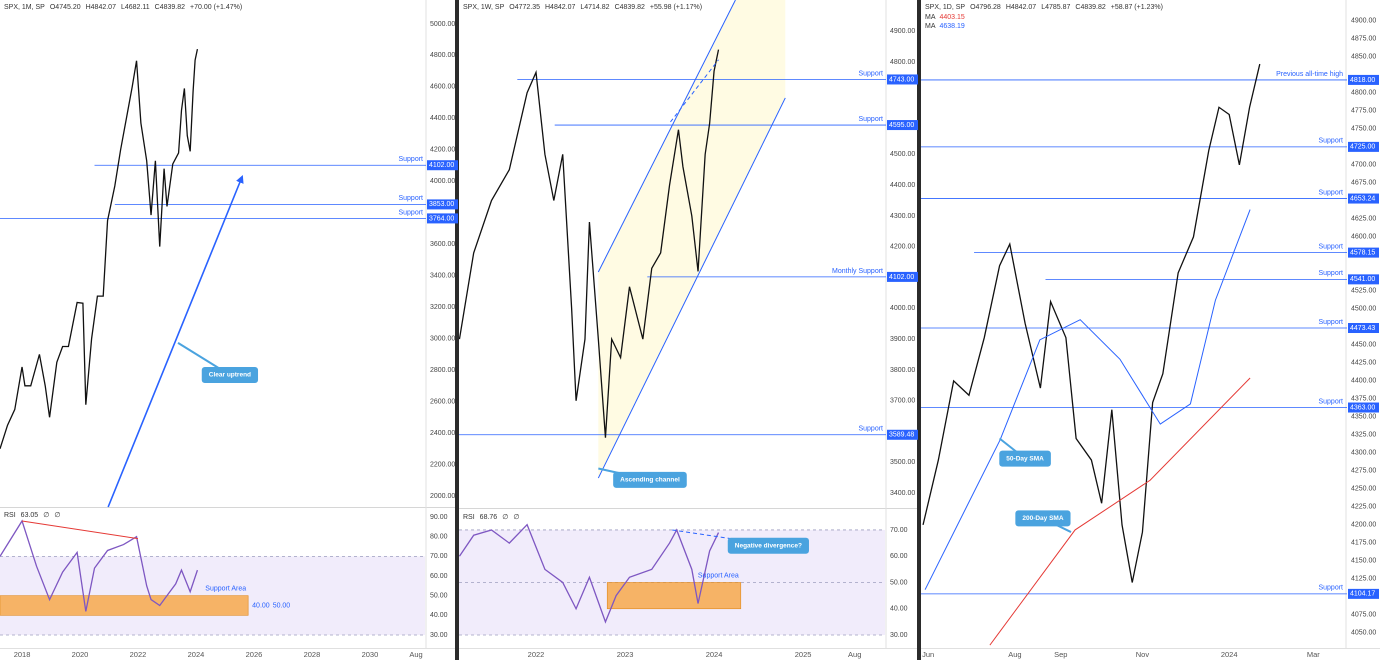 The height and width of the screenshot is (660, 1380). What do you see at coordinates (32, 515) in the screenshot?
I see `header: RSI 63.05 ∅ ∅` at bounding box center [32, 515].